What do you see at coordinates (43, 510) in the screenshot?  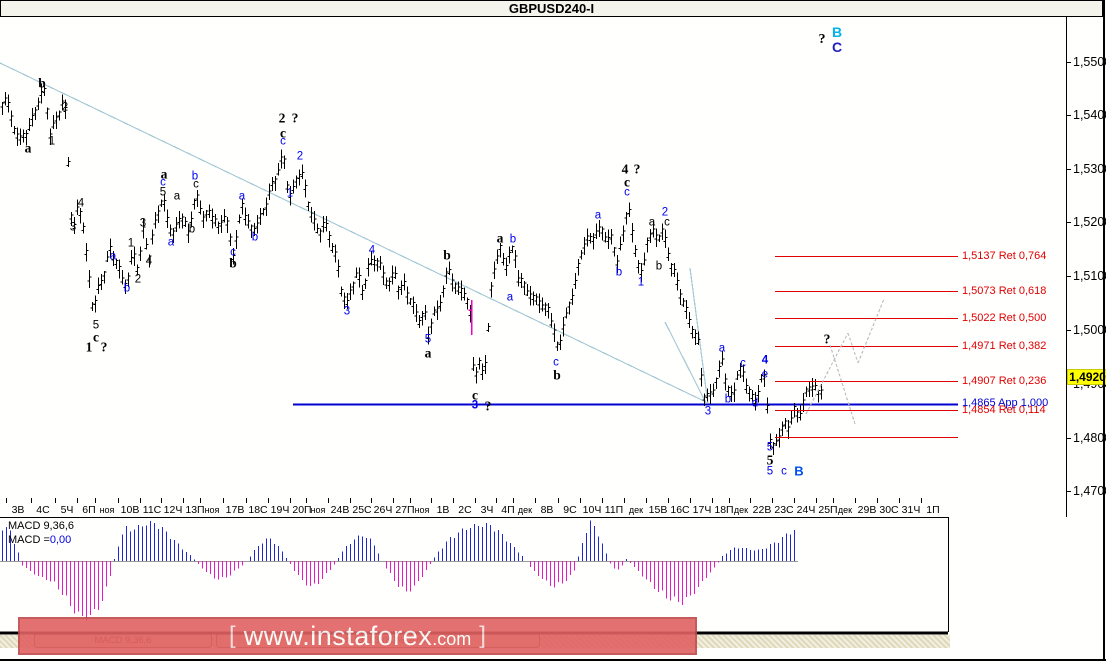 I see `time-axis-label: 4С` at bounding box center [43, 510].